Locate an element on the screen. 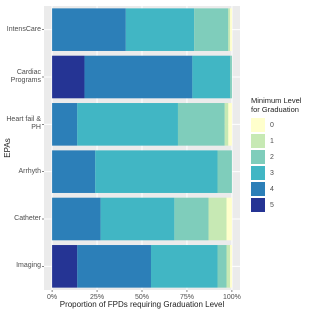 The height and width of the screenshot is (312, 320). x-tick-label: 25% is located at coordinates (97, 297).